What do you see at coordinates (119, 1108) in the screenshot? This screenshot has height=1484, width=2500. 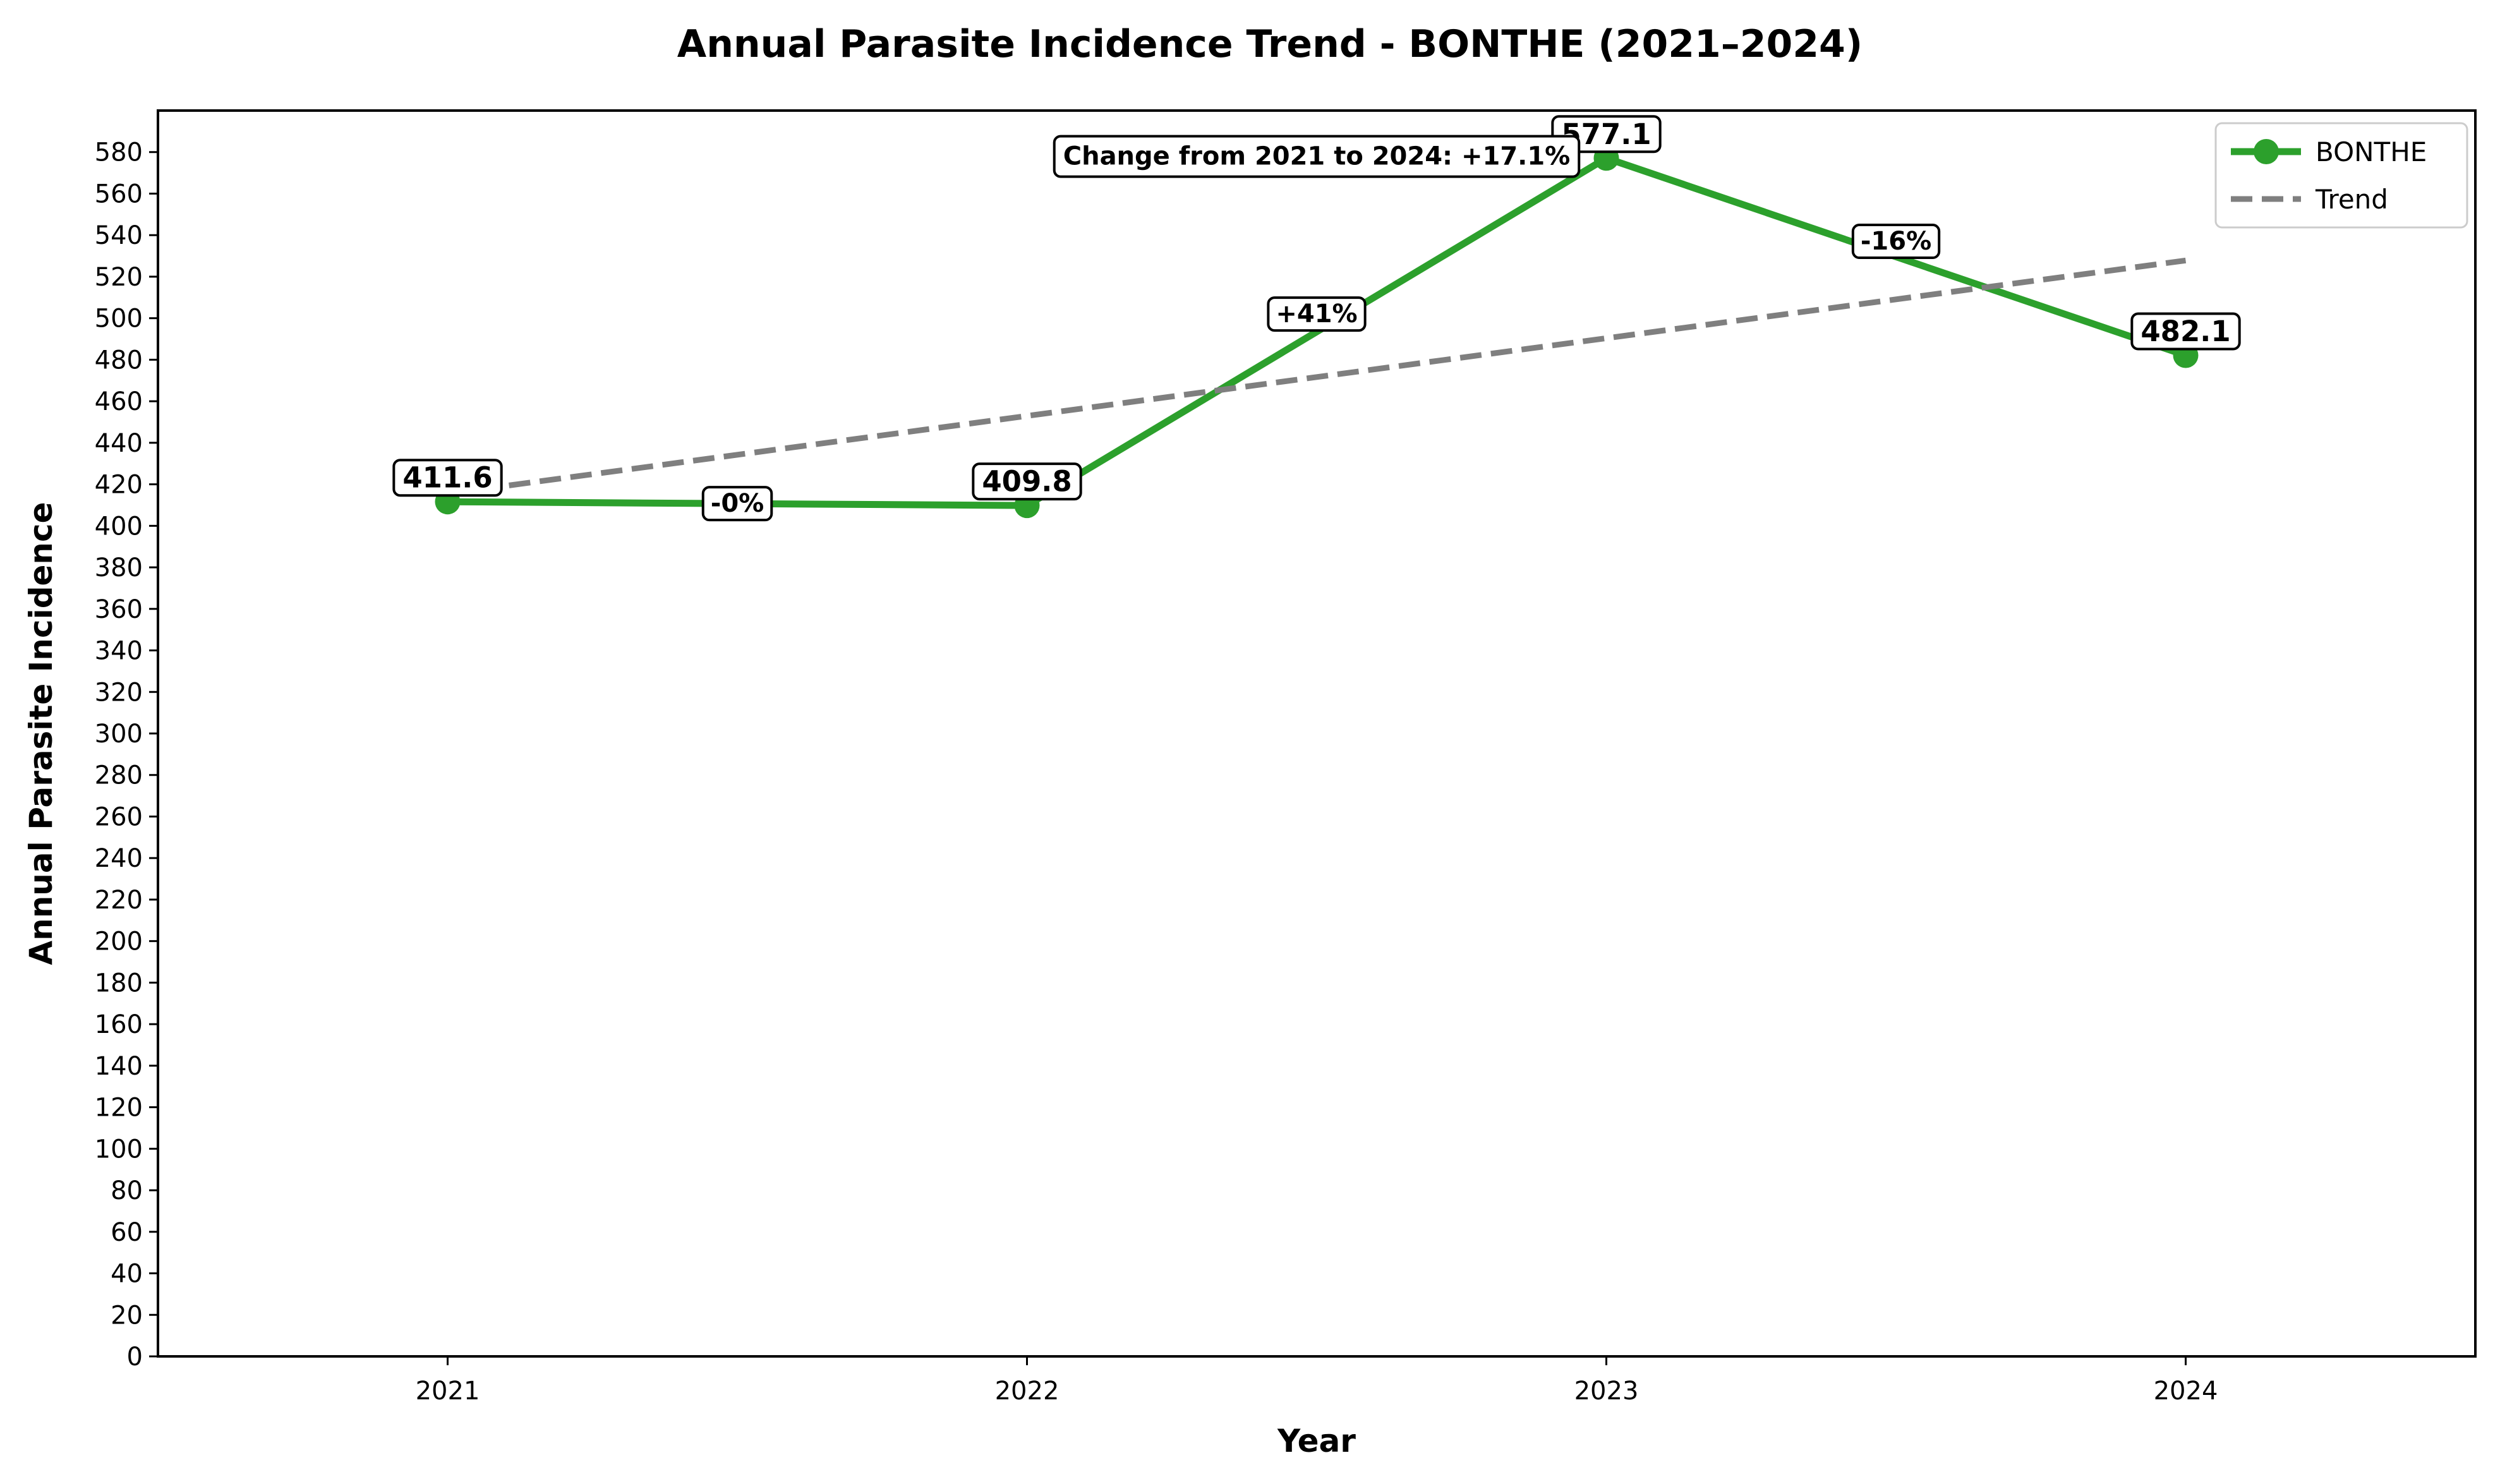 I see `y-tick-label: 120` at bounding box center [119, 1108].